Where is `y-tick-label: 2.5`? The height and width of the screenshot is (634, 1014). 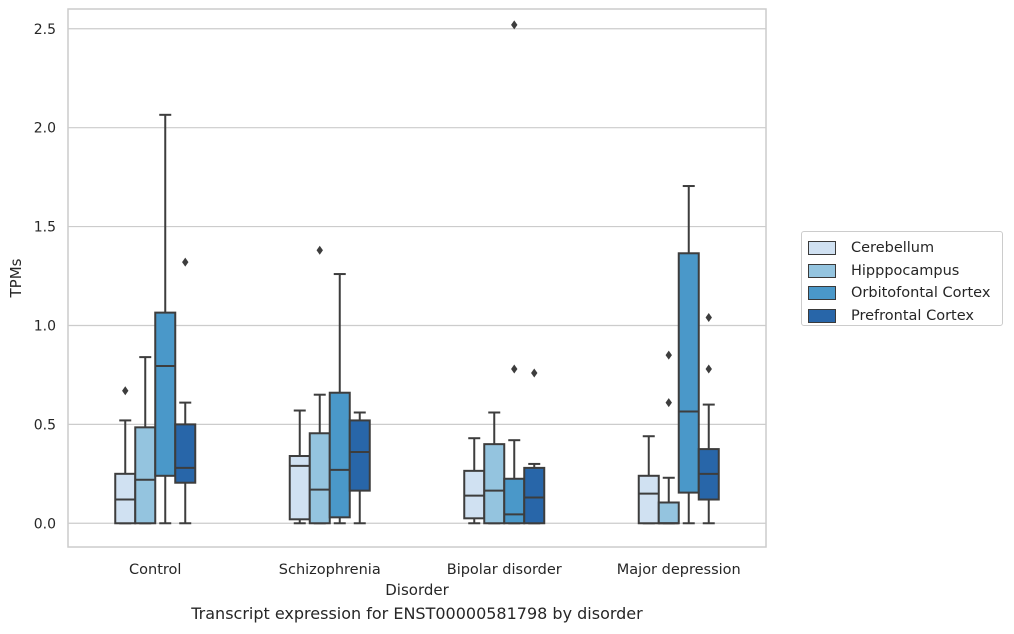 y-tick-label: 2.5 is located at coordinates (45, 30).